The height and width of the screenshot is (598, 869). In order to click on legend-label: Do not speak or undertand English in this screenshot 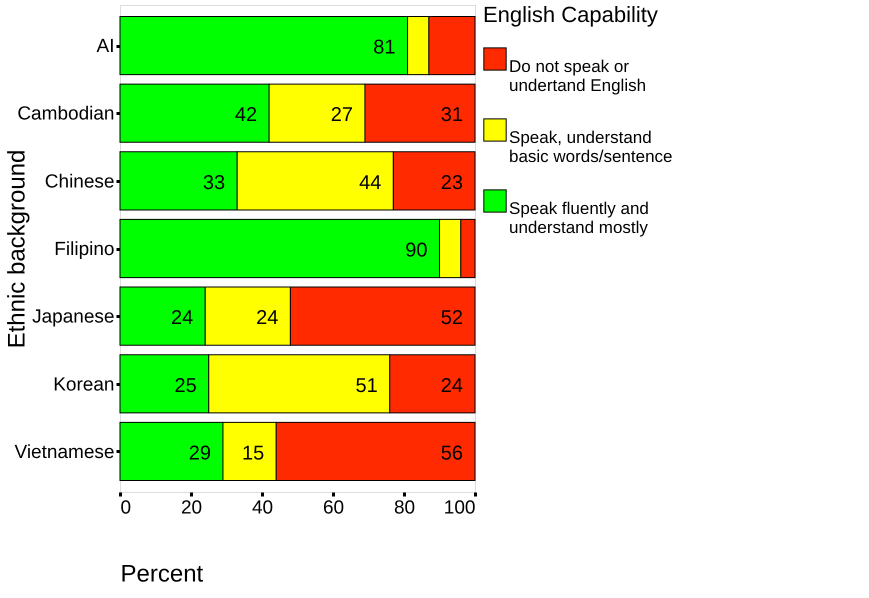, I will do `click(577, 76)`.